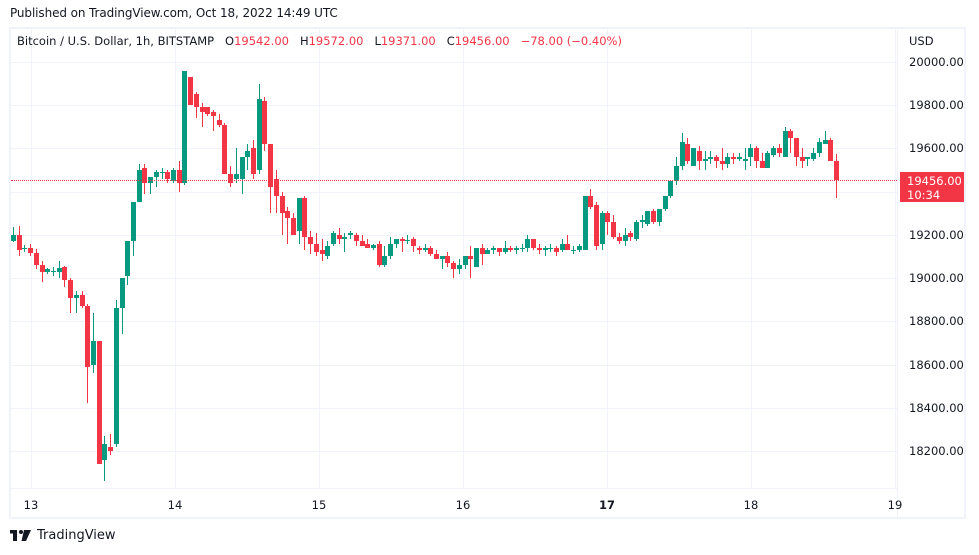 Image resolution: width=979 pixels, height=555 pixels. I want to click on low-label: L, so click(377, 41).